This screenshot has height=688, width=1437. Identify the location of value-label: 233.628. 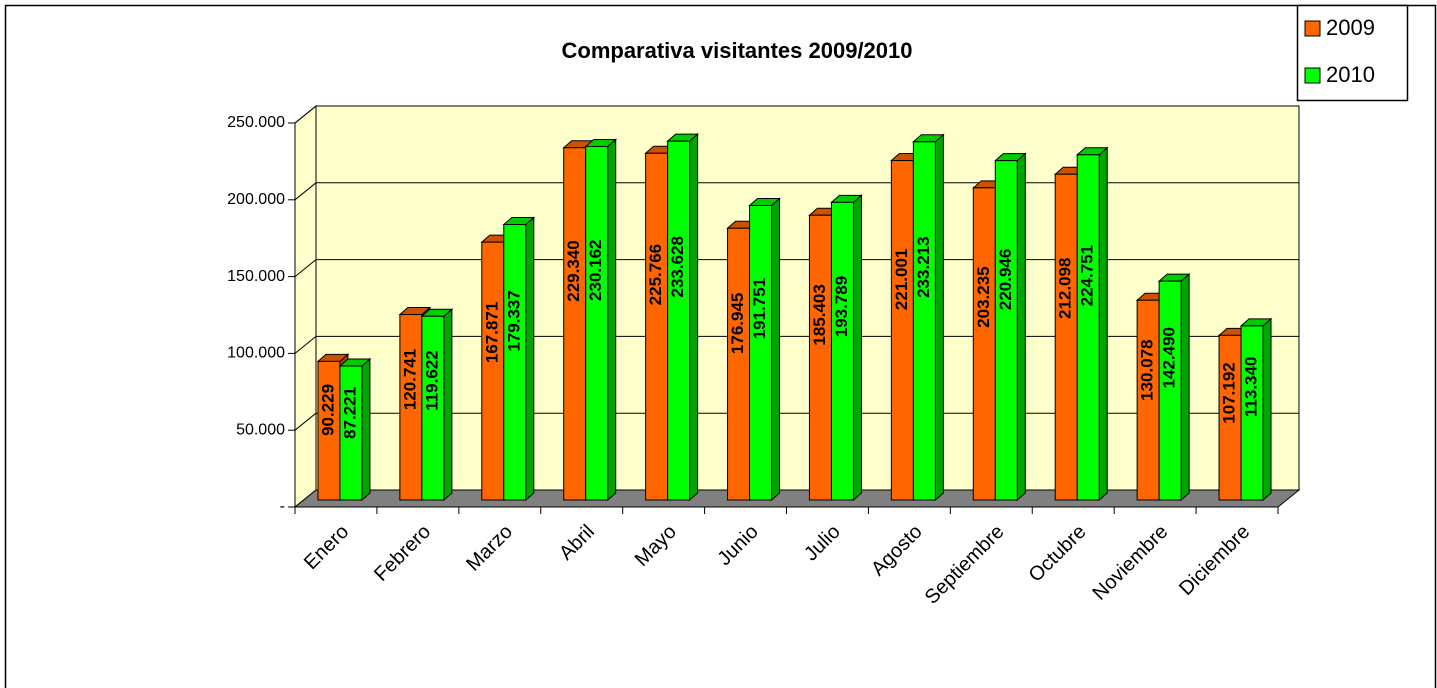
(677, 266).